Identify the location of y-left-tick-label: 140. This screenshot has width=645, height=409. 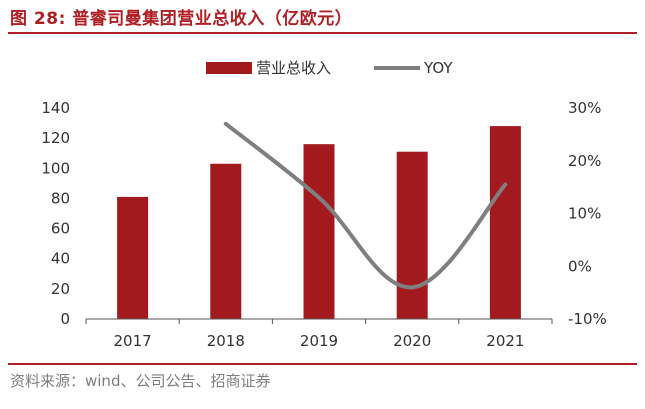
(55, 108).